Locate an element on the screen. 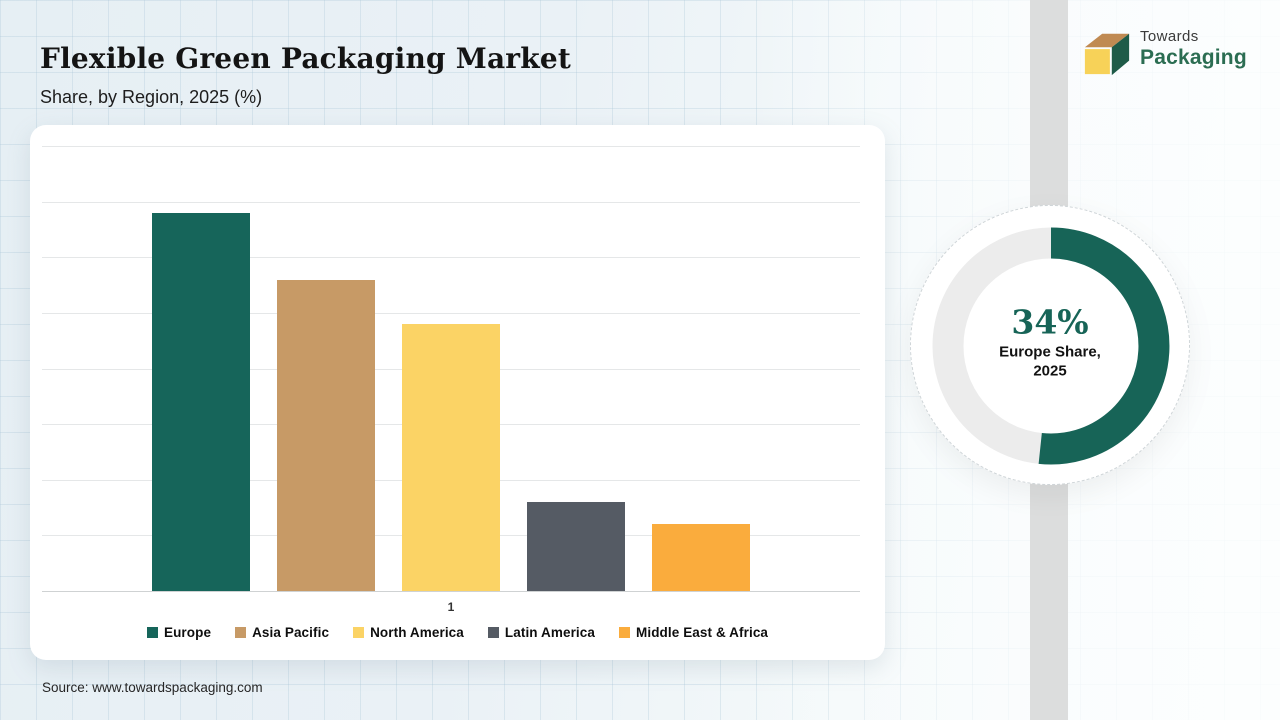 The height and width of the screenshot is (720, 1280). brand-name-top: Towards is located at coordinates (1169, 36).